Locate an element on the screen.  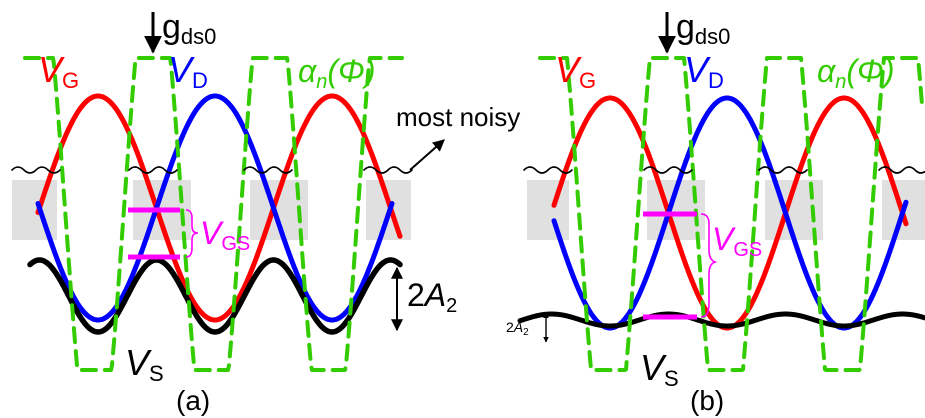
alpha-label-a: αn(Φ) is located at coordinates (336, 73).